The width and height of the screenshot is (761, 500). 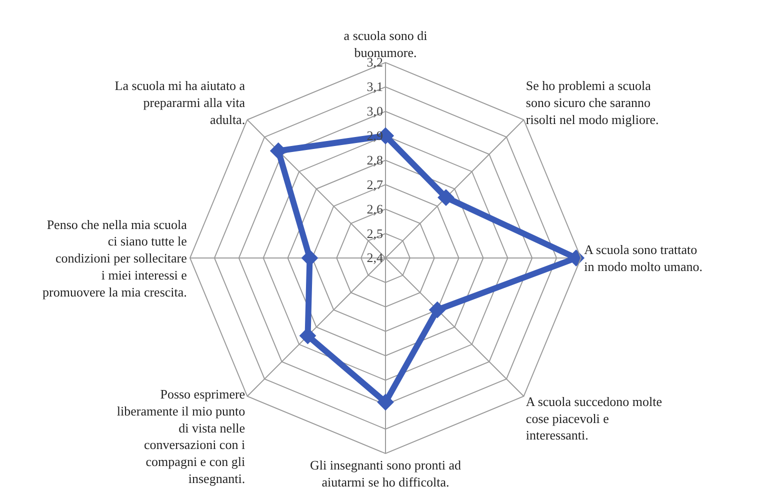 I want to click on y-tick-label: 2,7, so click(x=375, y=184).